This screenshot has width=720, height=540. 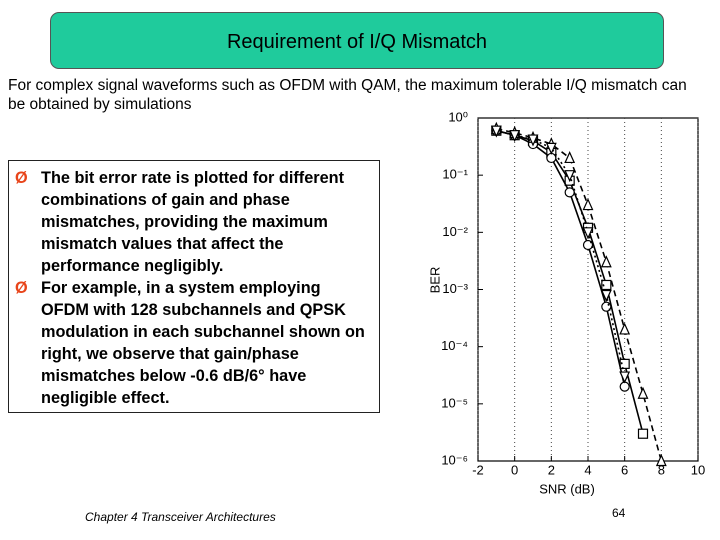 I want to click on x-tick-label: 0, so click(x=514, y=469).